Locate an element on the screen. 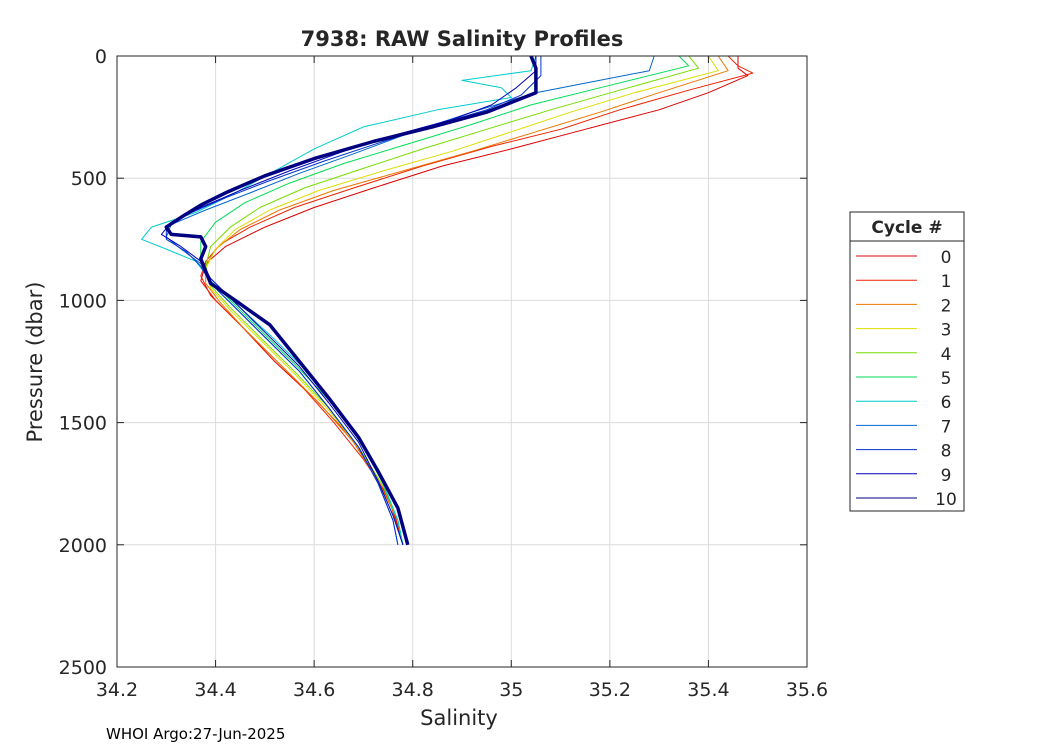  legend-label: 8 is located at coordinates (946, 452).